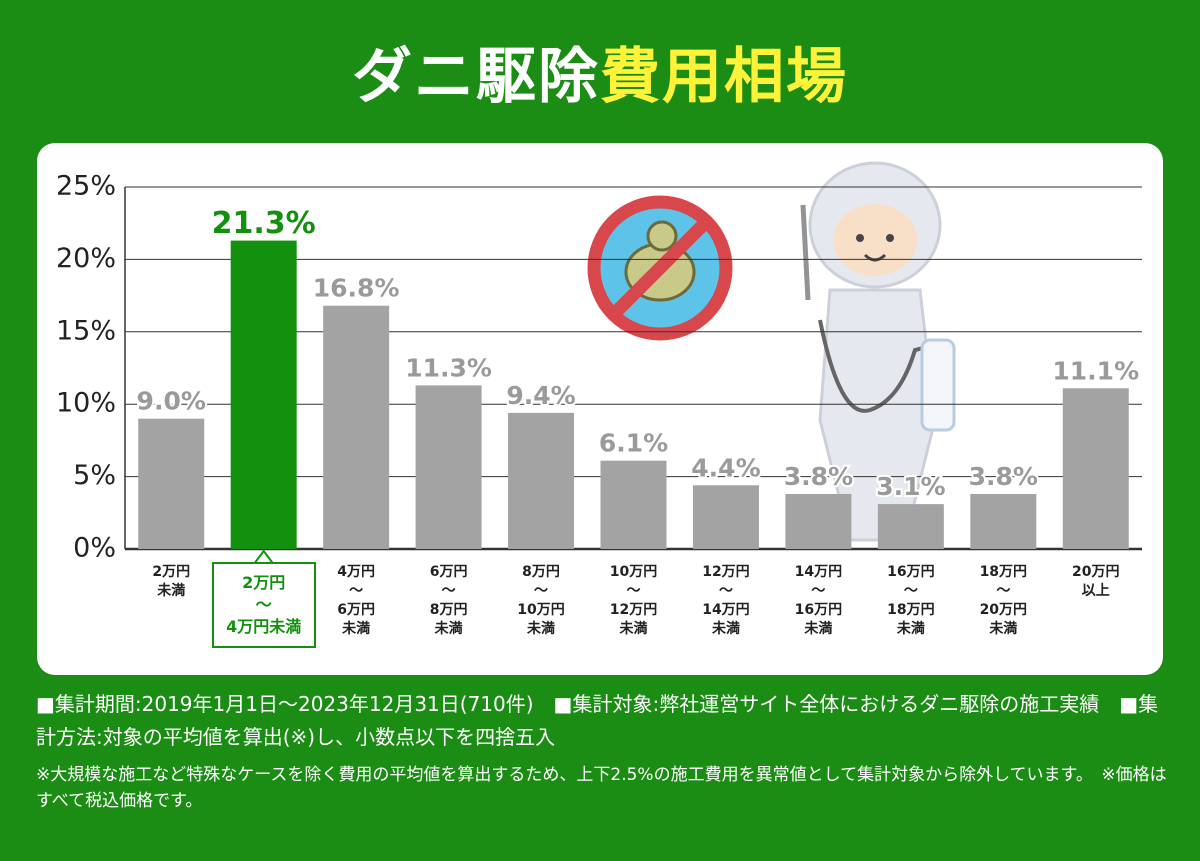 The height and width of the screenshot is (861, 1200). Describe the element at coordinates (725, 467) in the screenshot. I see `value-label: 4.4%` at that location.